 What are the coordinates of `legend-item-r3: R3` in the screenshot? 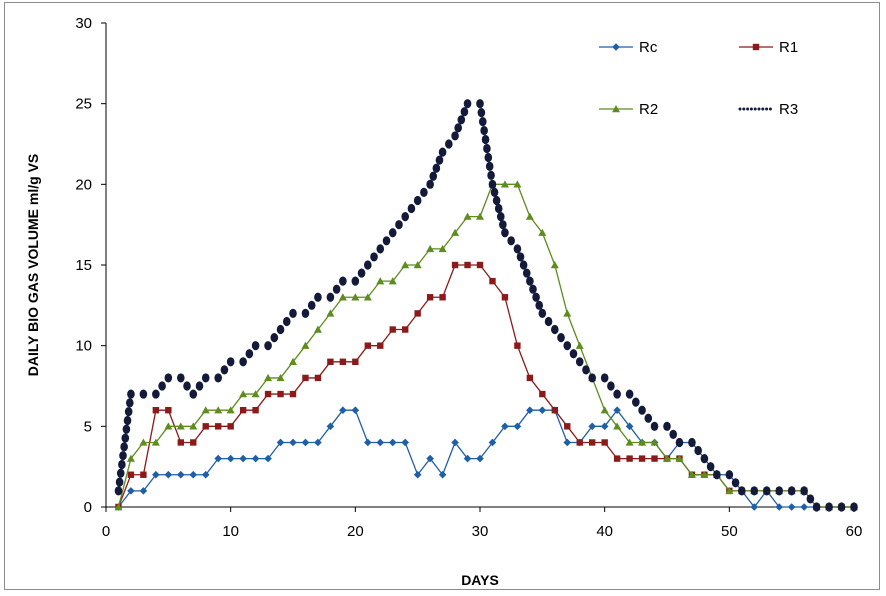 It's located at (768, 109).